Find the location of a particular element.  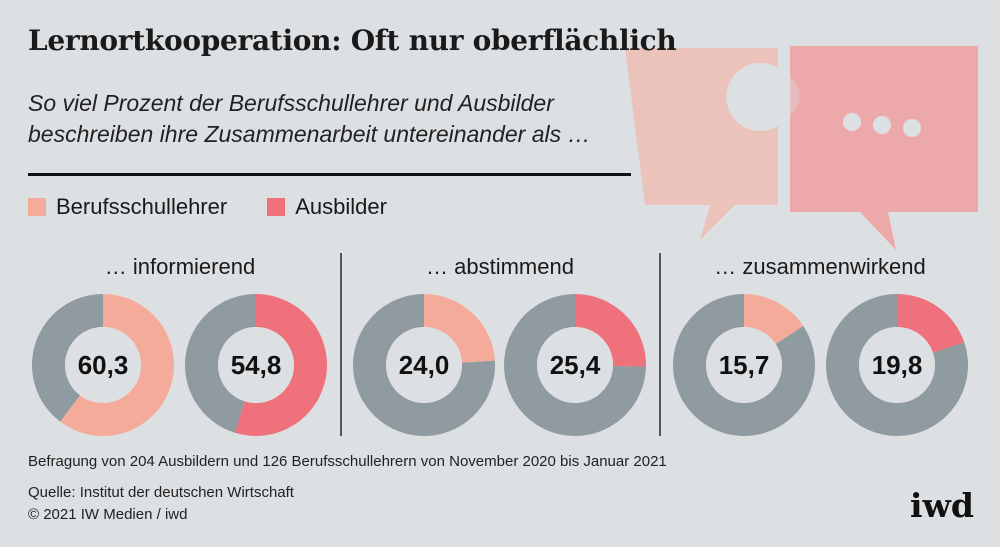

legend: Berufsschullehrer Ausbilder is located at coordinates (227, 207).